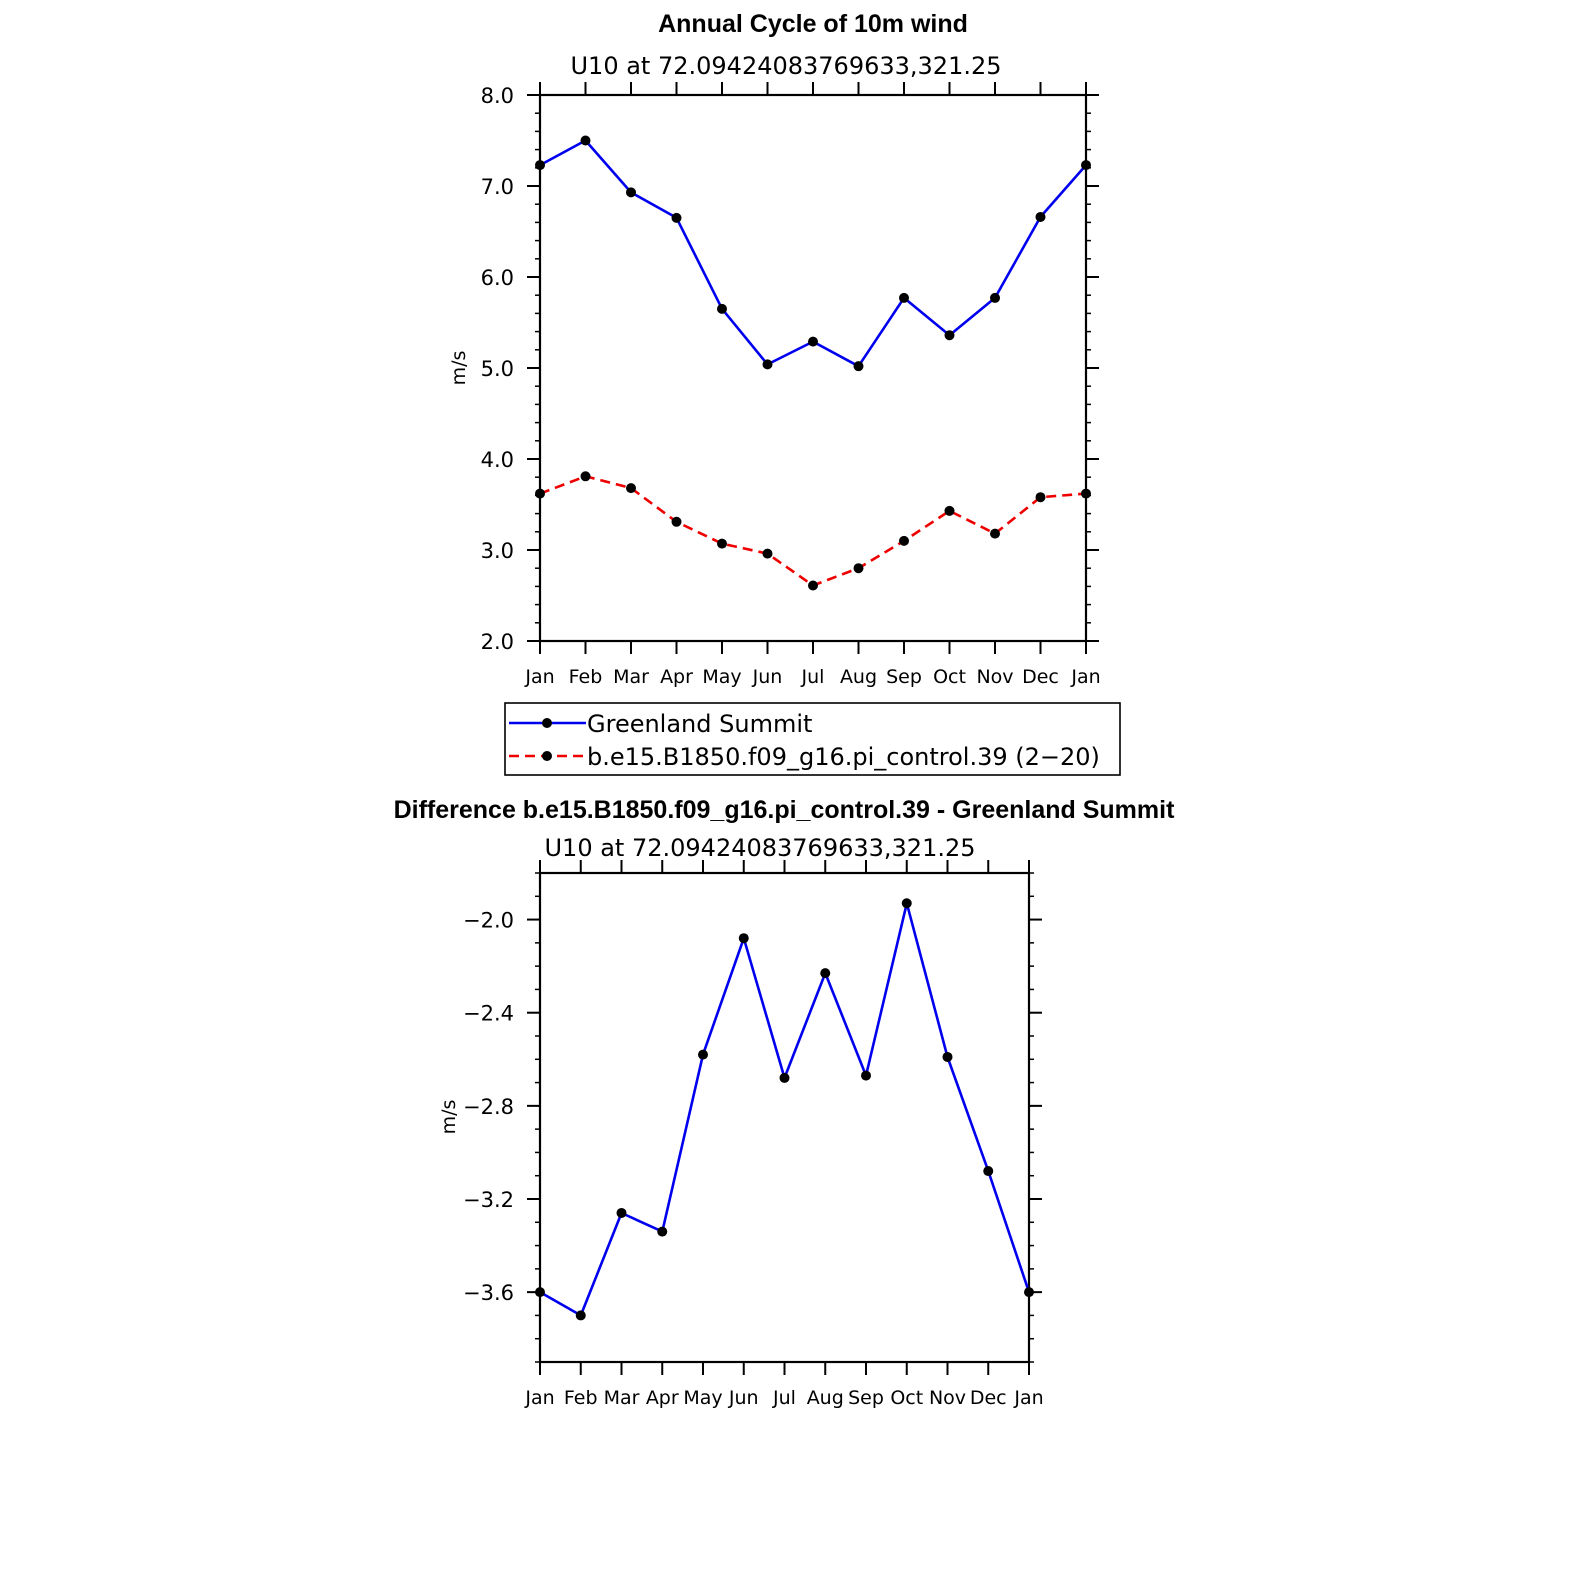 The width and height of the screenshot is (1574, 1574). I want to click on series-line-difference, so click(785, 1109).